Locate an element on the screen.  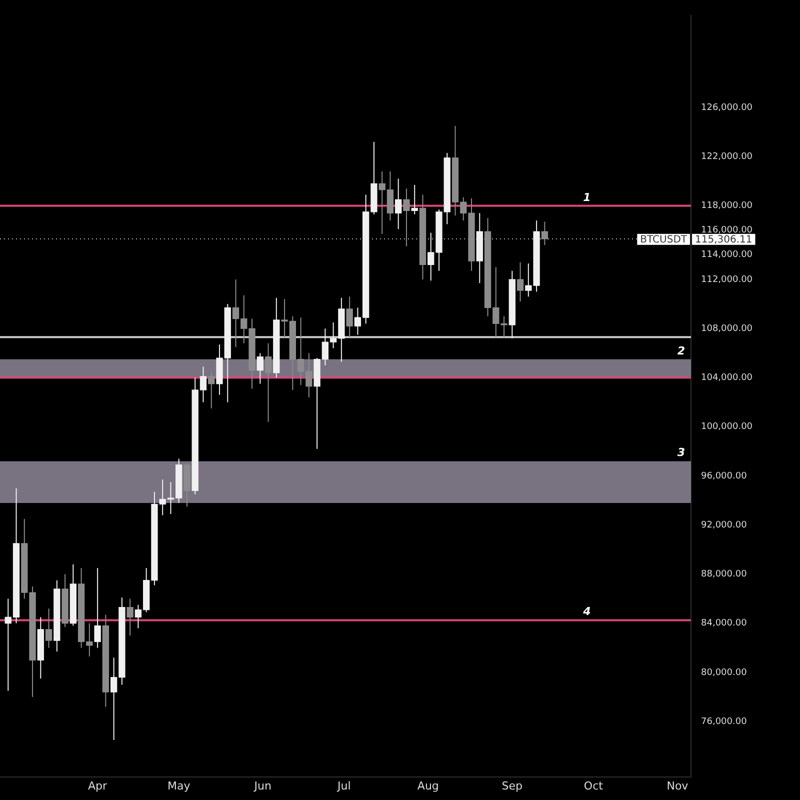
x-tick-label: Oct is located at coordinates (594, 785).